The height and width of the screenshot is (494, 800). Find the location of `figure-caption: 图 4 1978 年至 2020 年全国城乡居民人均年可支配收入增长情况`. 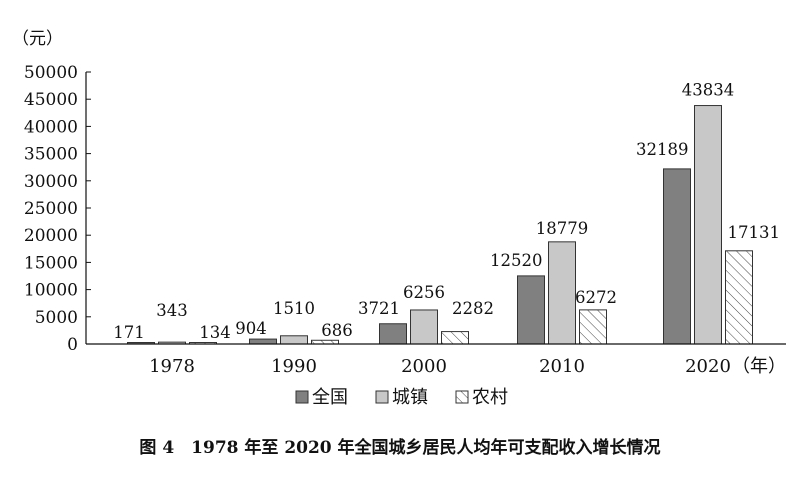

figure-caption: 图 4 1978 年至 2020 年全国城乡居民人均年可支配收入增长情况 is located at coordinates (399, 447).